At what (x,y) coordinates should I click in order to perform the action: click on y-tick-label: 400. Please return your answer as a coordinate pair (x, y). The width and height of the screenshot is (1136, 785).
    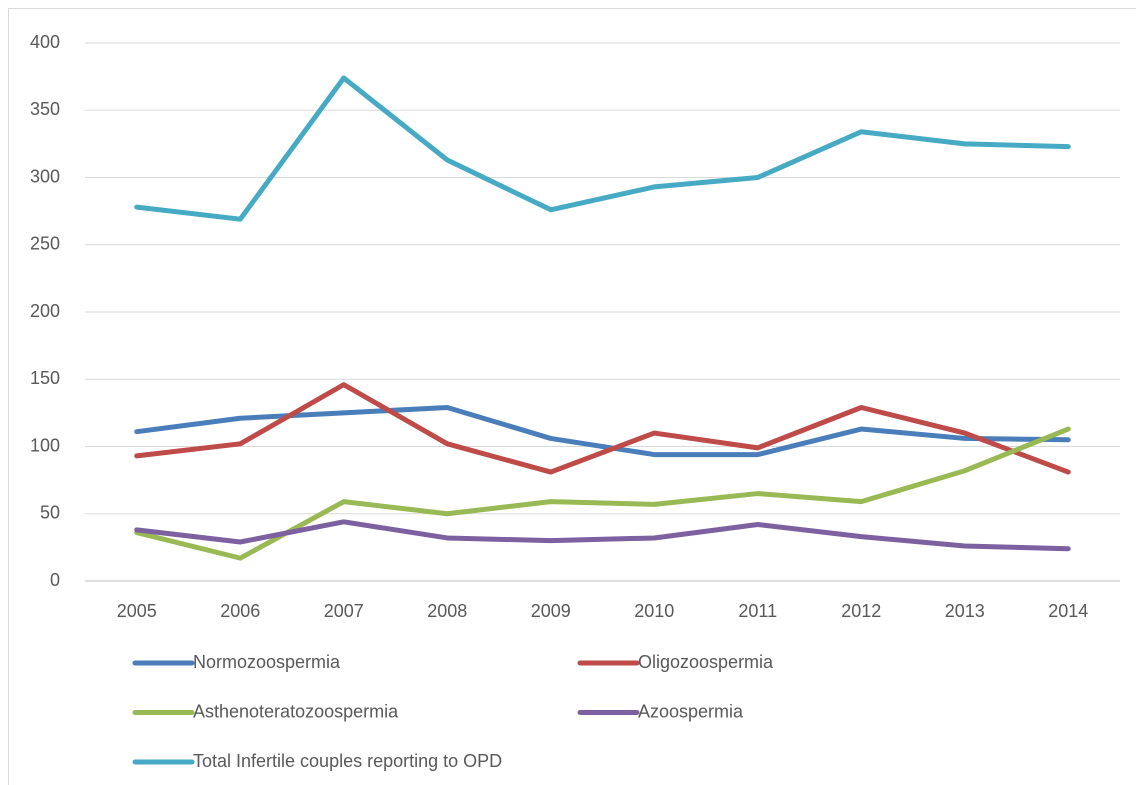
    Looking at the image, I should click on (45, 42).